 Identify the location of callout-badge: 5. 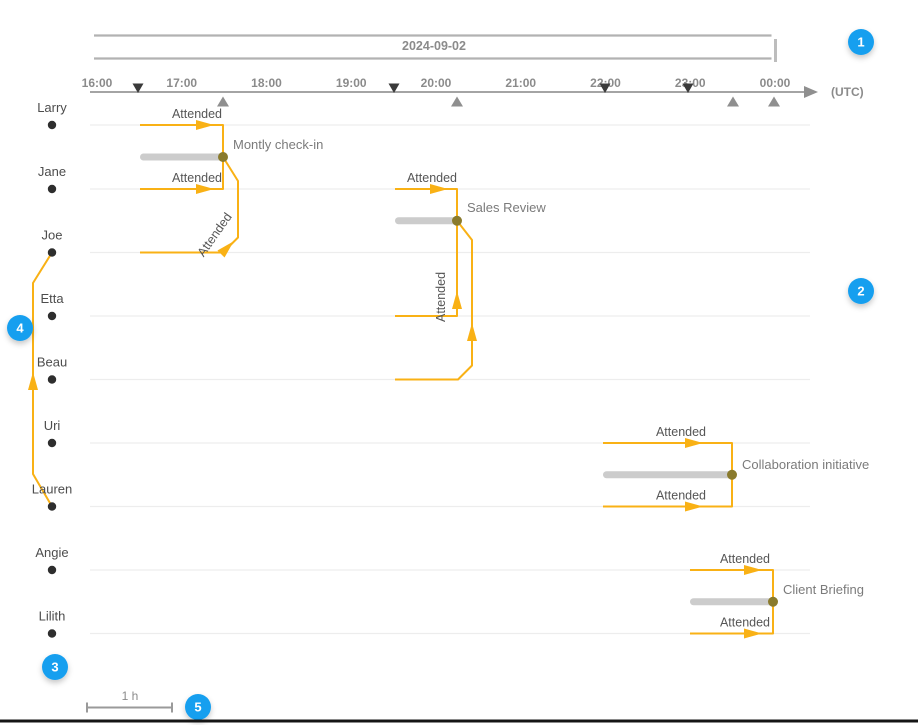
(198, 707).